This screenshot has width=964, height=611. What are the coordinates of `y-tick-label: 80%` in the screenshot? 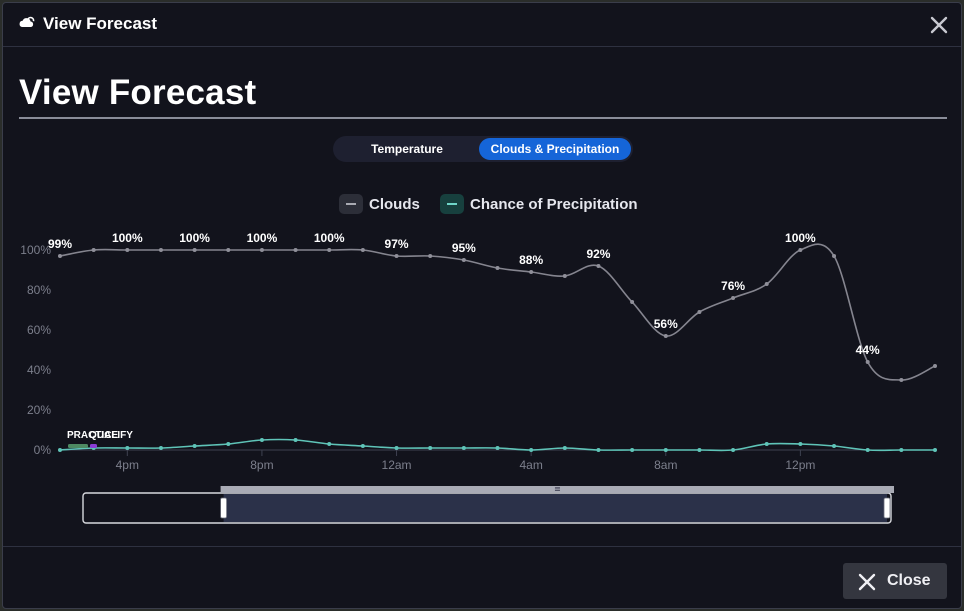 It's located at (39, 290).